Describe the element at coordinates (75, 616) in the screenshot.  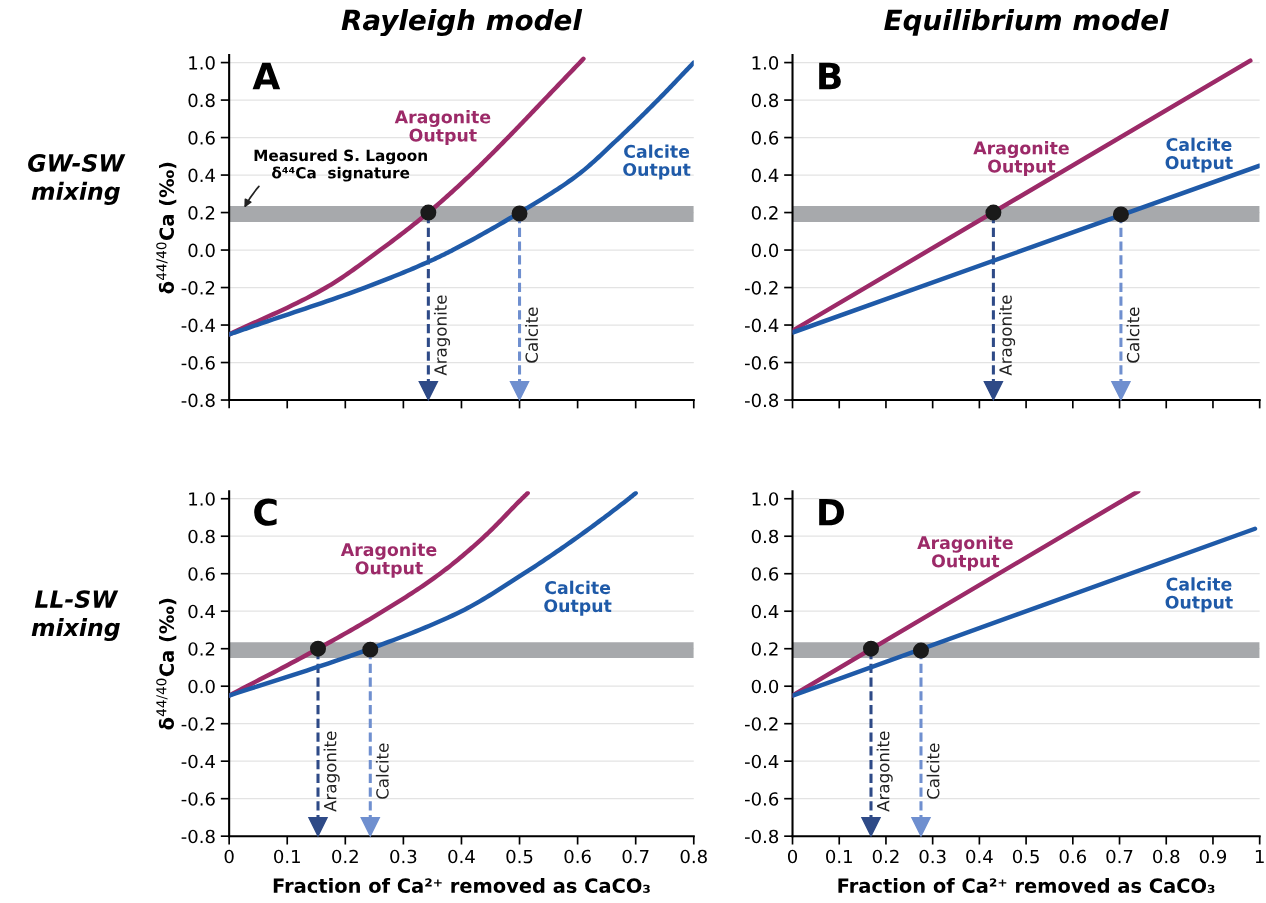
I see `text: LL-SW mixing` at that location.